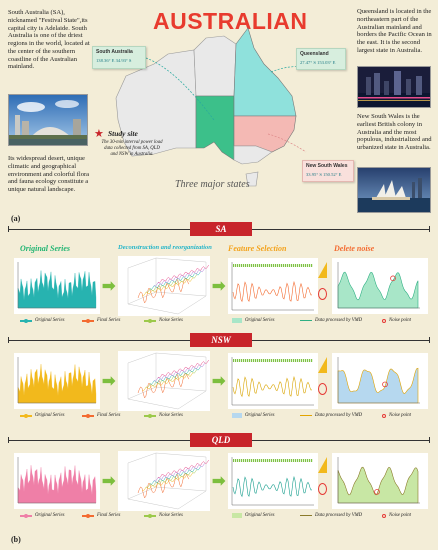  What do you see at coordinates (378, 385) in the screenshot?
I see `delete-noise-area-nsw` at bounding box center [378, 385].